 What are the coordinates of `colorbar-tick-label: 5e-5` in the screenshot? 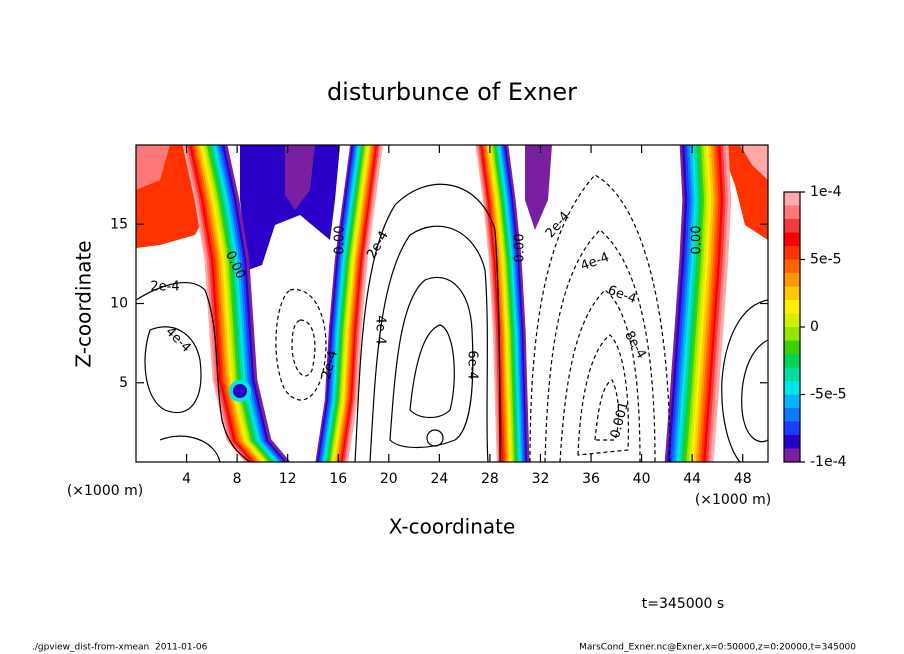 It's located at (825, 260).